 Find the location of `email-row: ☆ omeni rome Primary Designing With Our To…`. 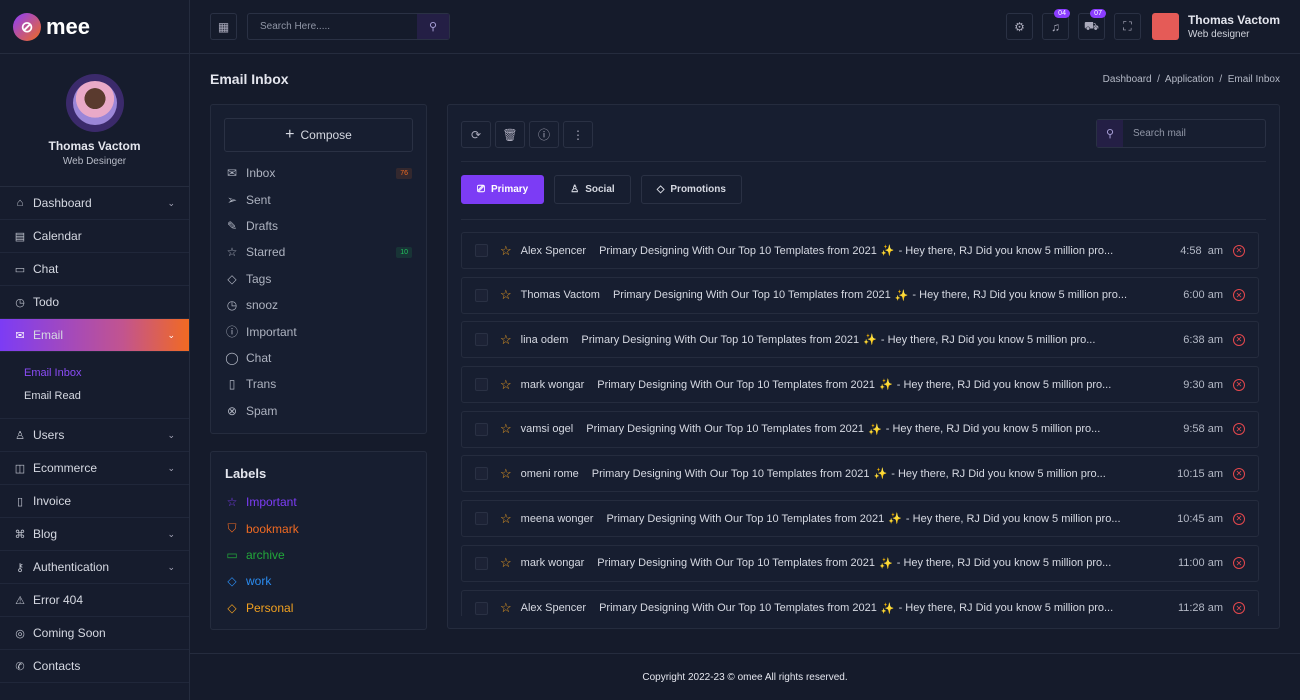

email-row: ☆ omeni rome Primary Designing With Our To… is located at coordinates (860, 474).